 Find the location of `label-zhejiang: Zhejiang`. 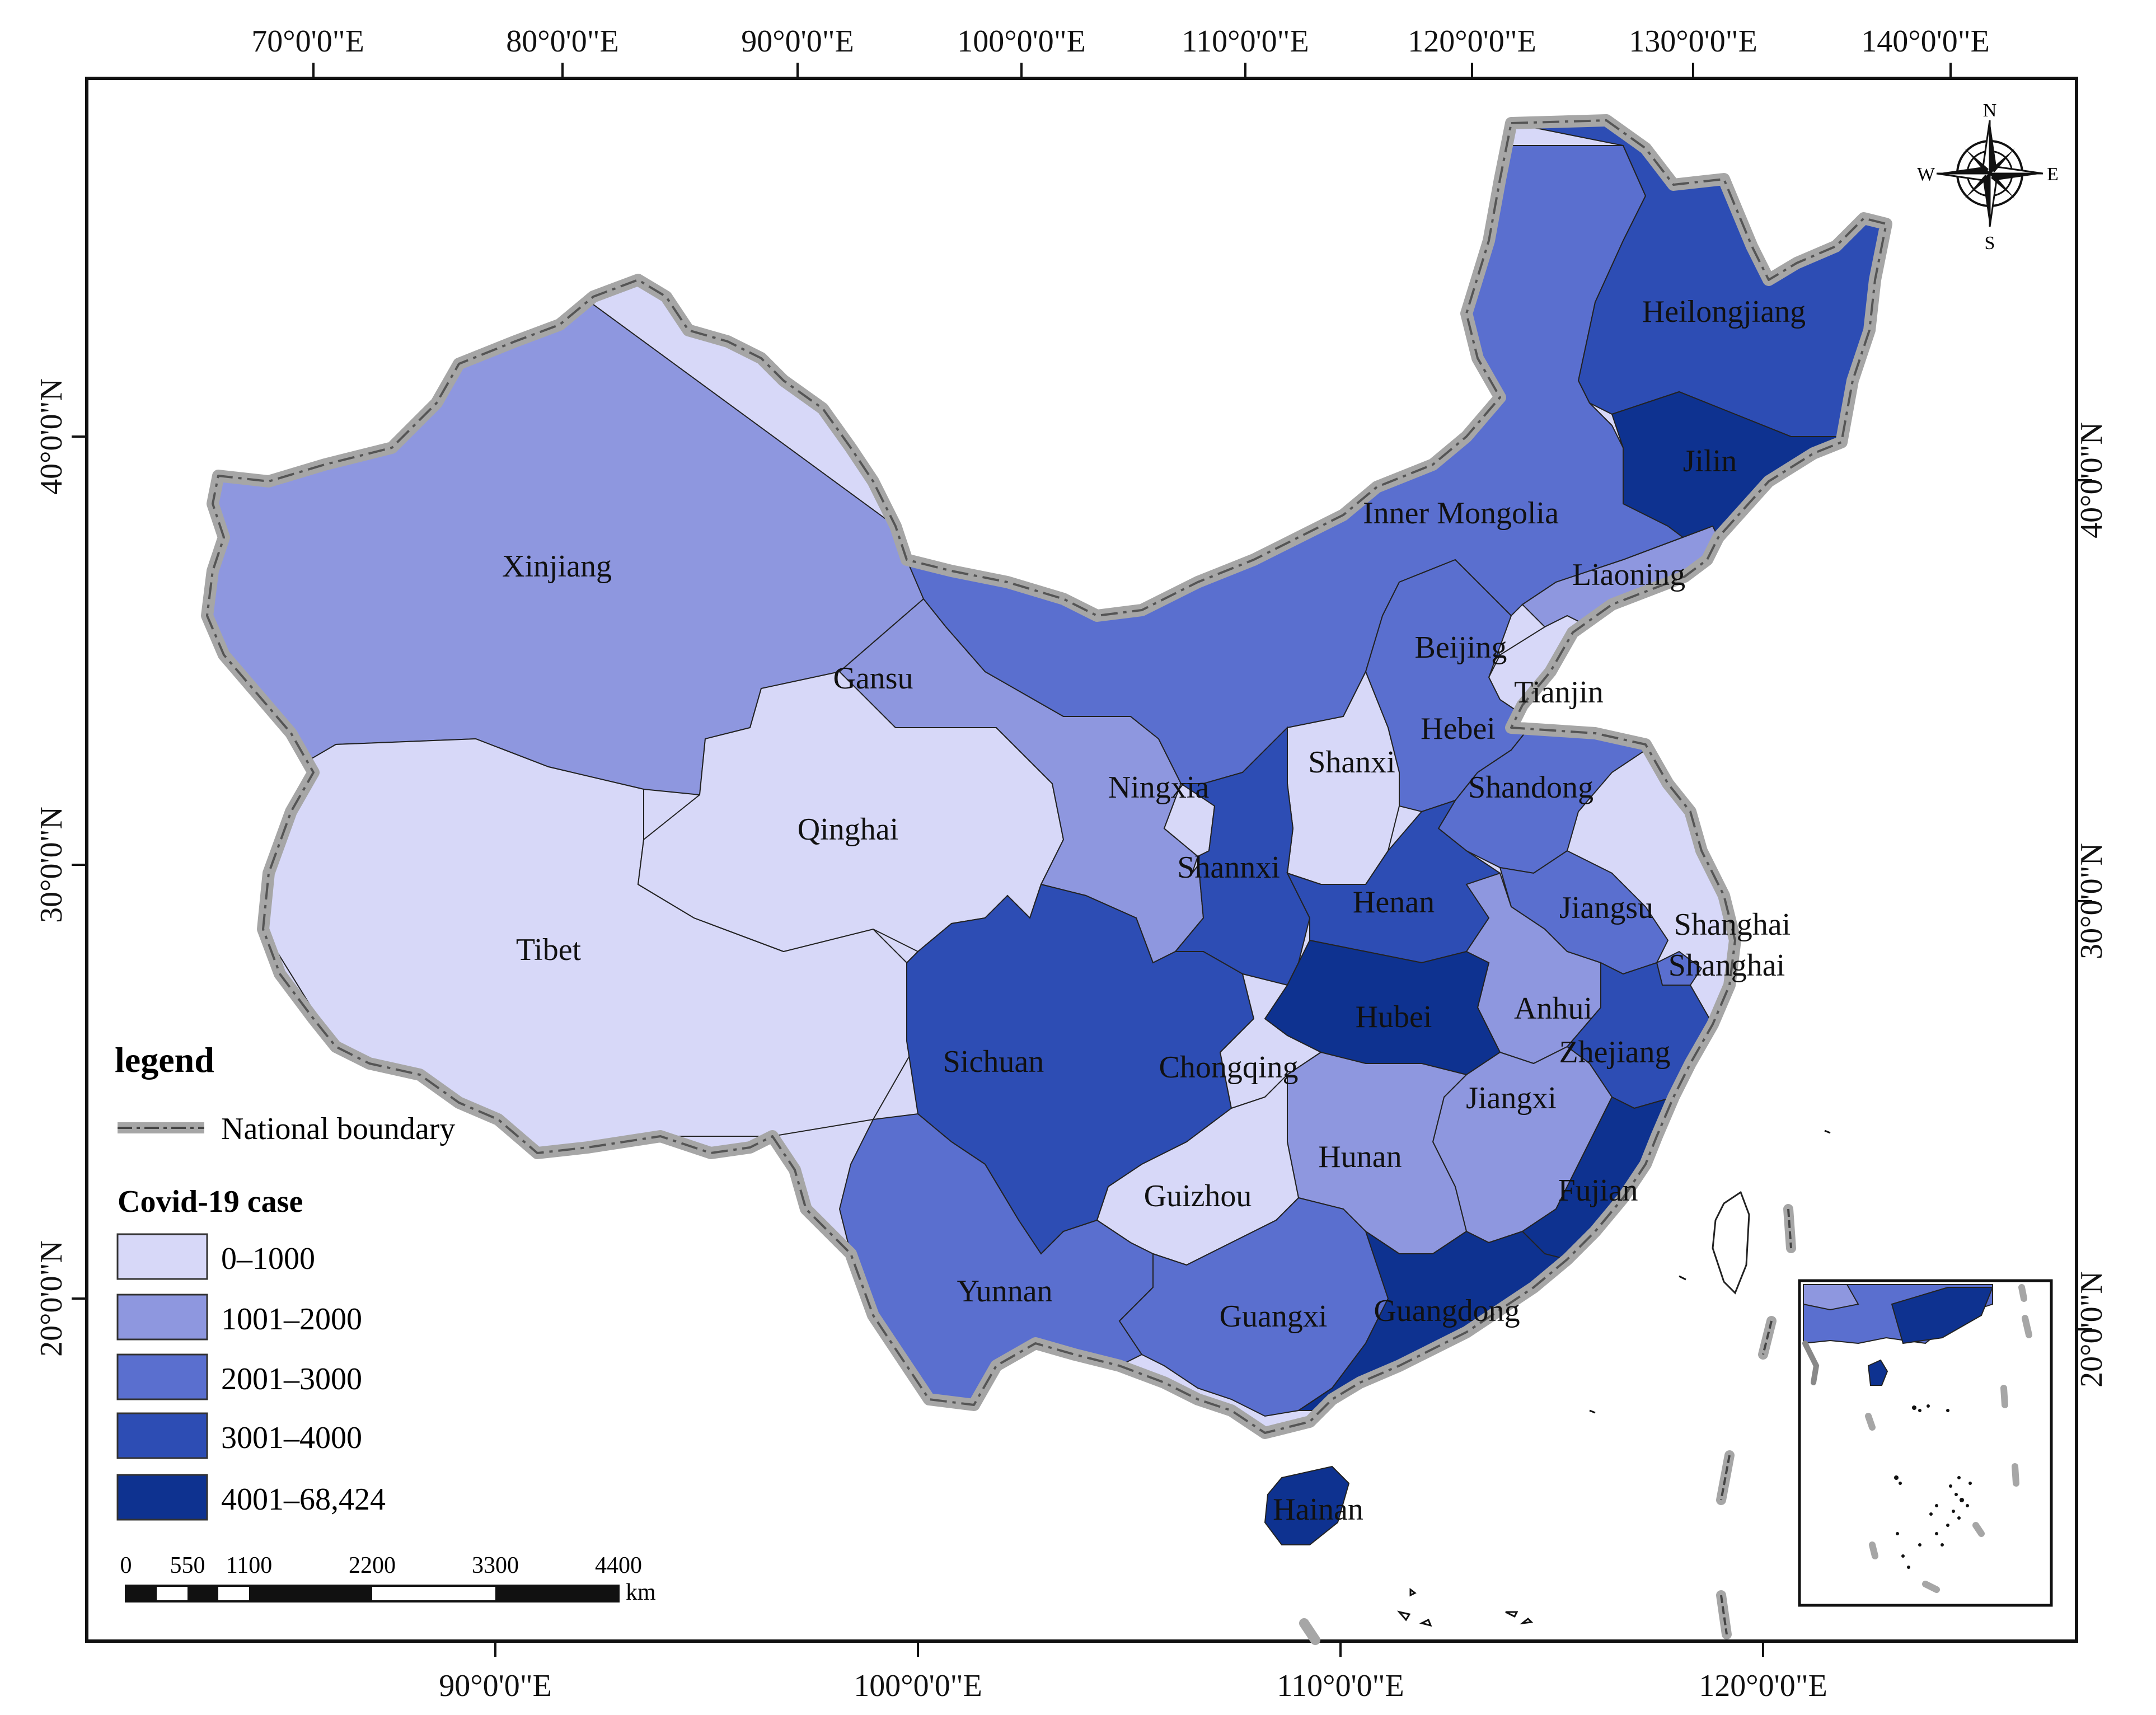

label-zhejiang: Zhejiang is located at coordinates (1614, 1052).